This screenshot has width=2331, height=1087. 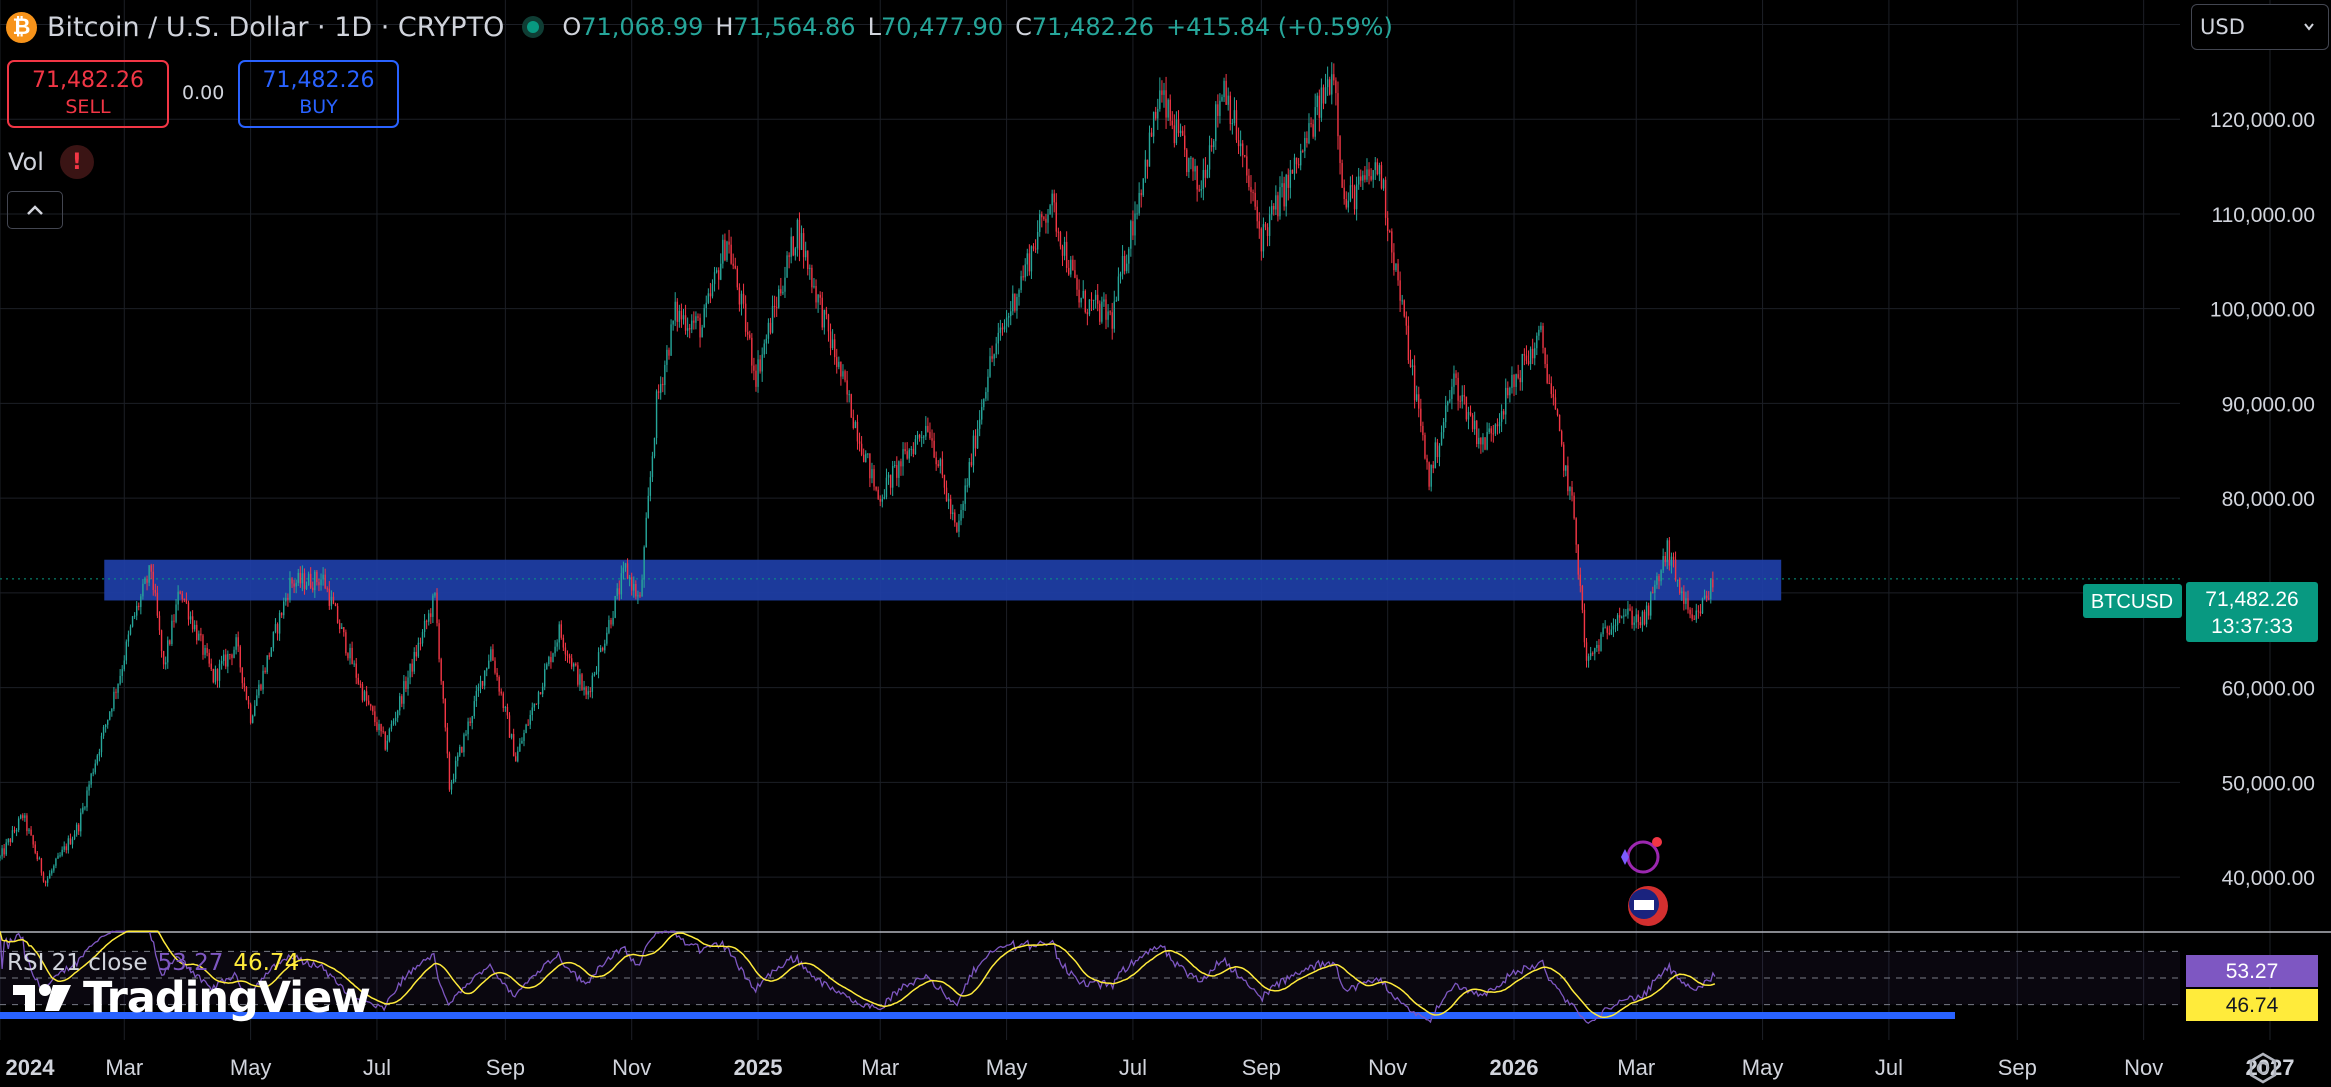 I want to click on tradingview-logo: TradingView, so click(x=192, y=998).